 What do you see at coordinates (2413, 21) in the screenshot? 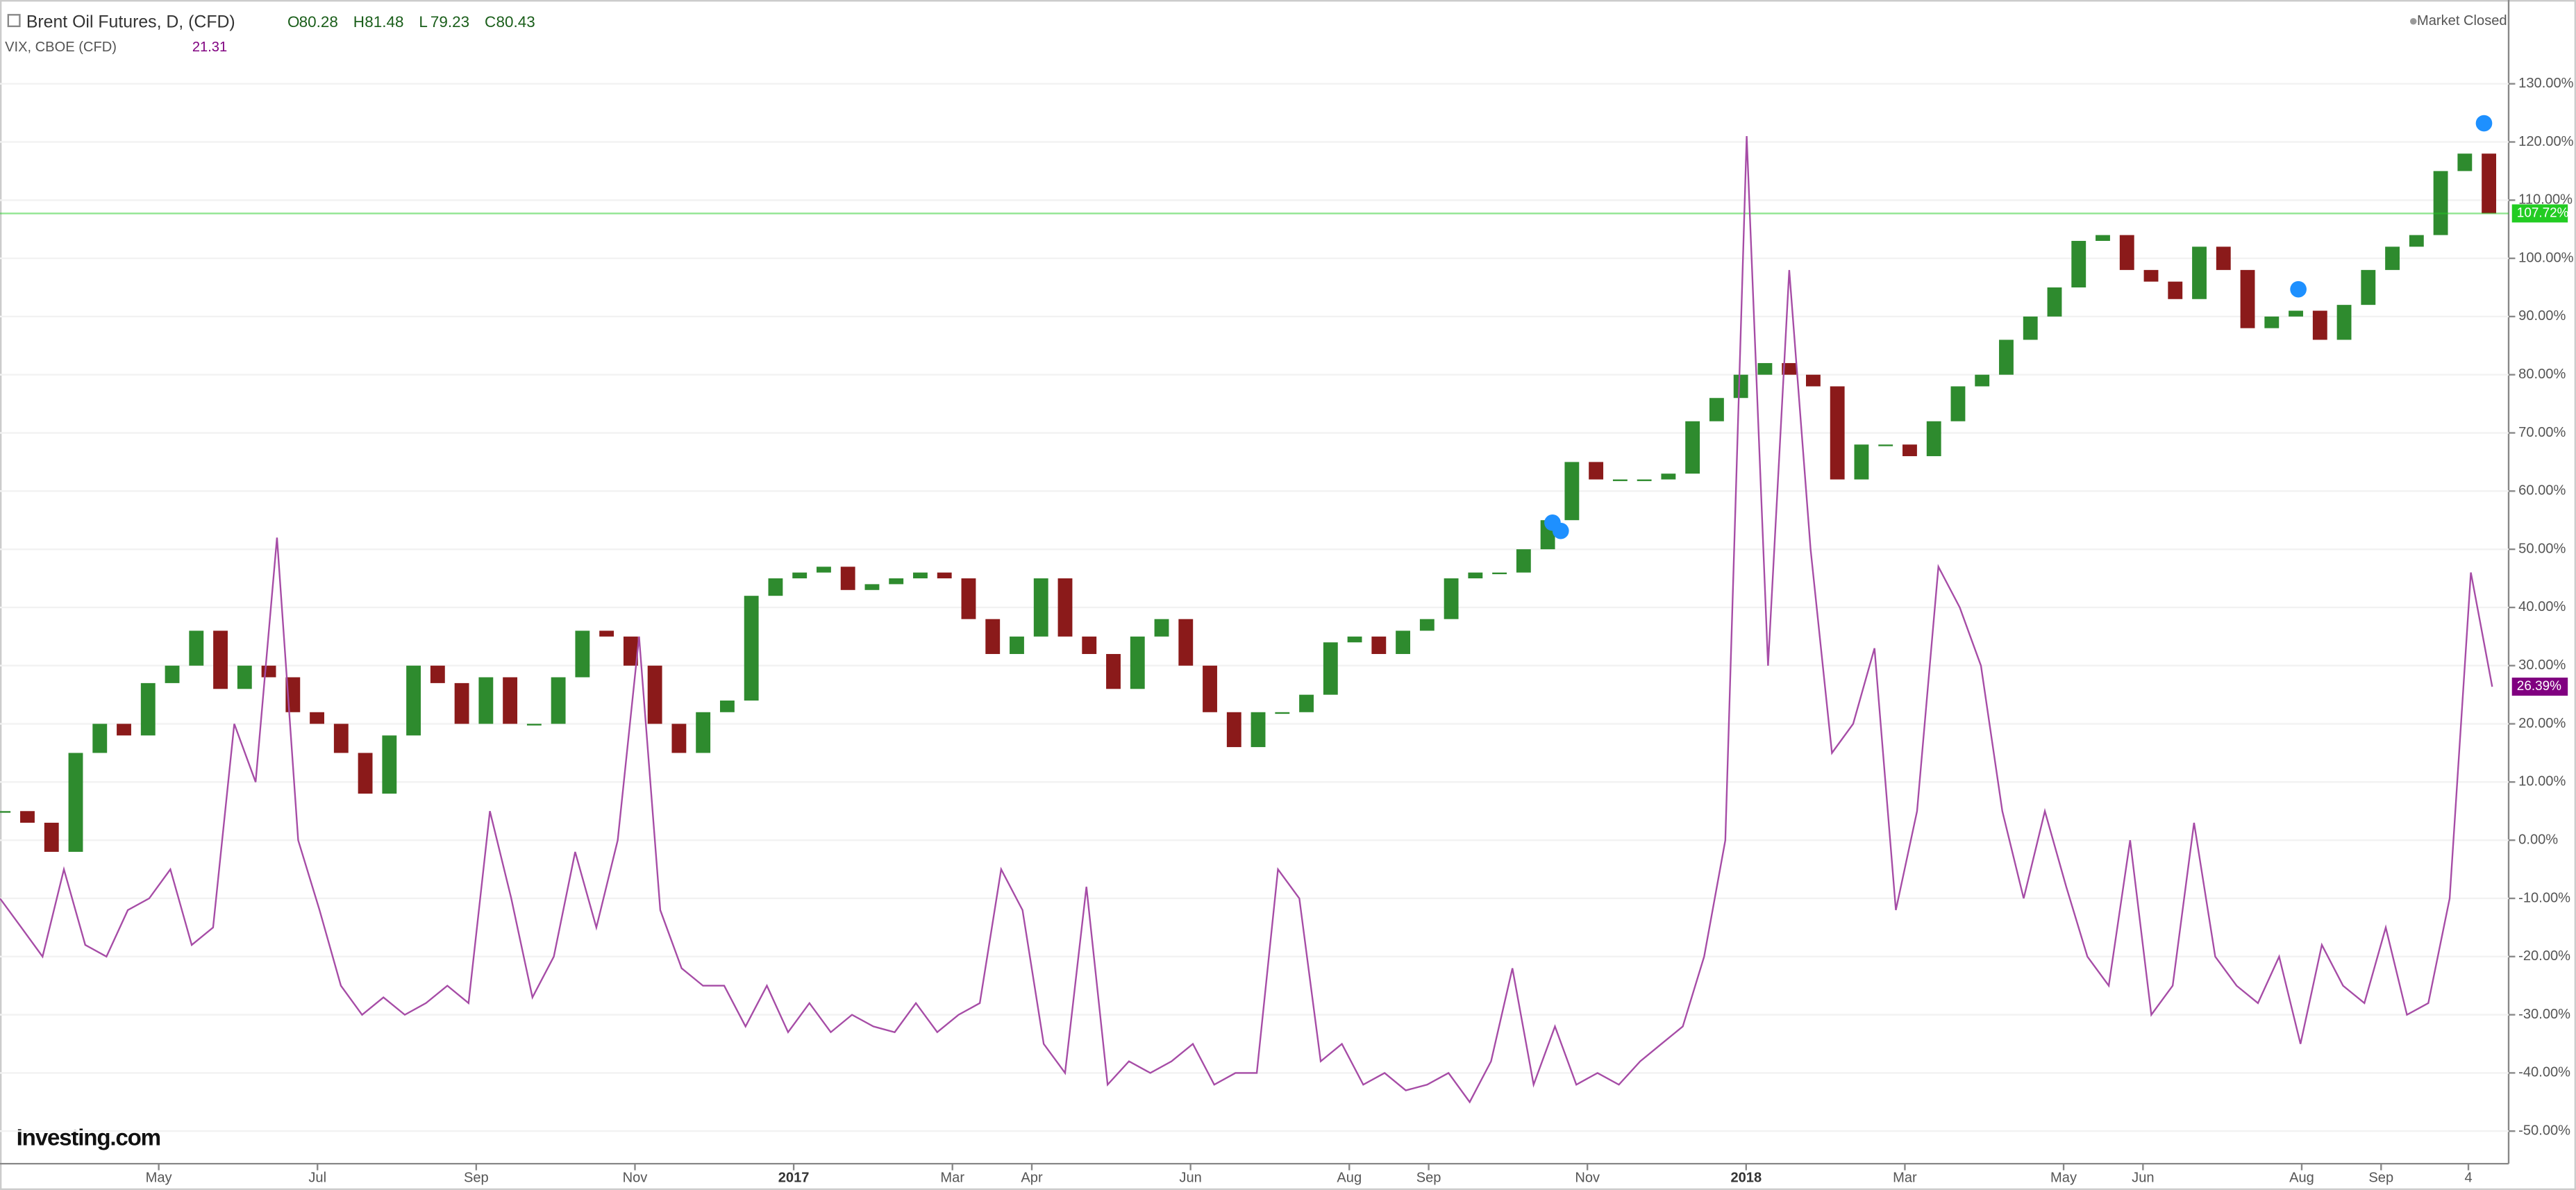
I see `status-dot` at bounding box center [2413, 21].